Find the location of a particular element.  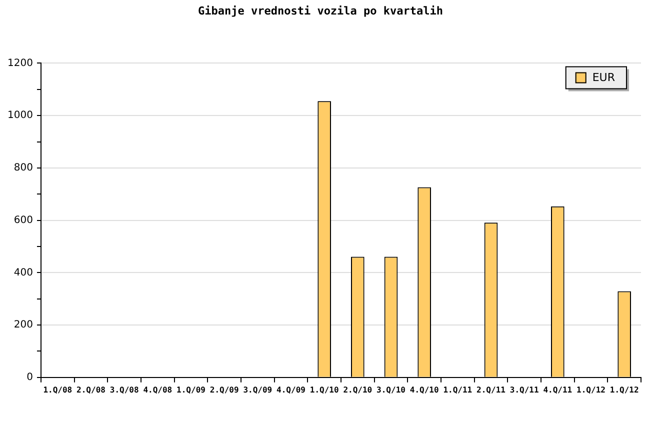

y-tick-label: 1200 is located at coordinates (20, 63).